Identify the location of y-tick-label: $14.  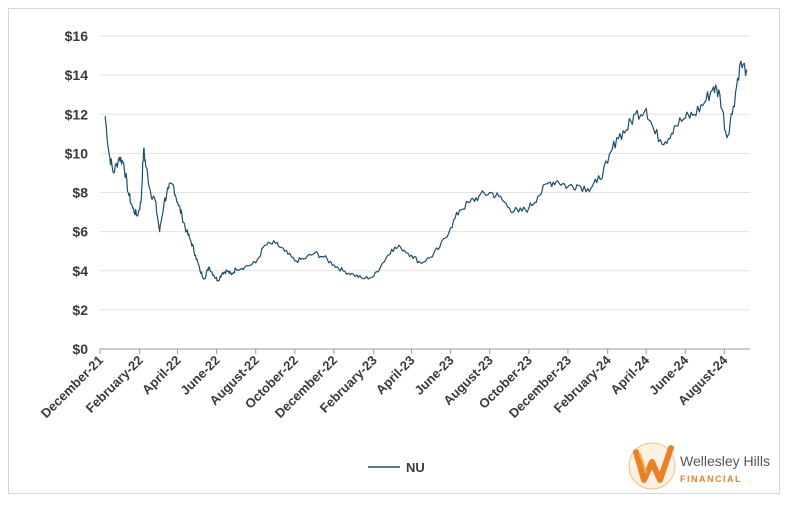
(77, 75).